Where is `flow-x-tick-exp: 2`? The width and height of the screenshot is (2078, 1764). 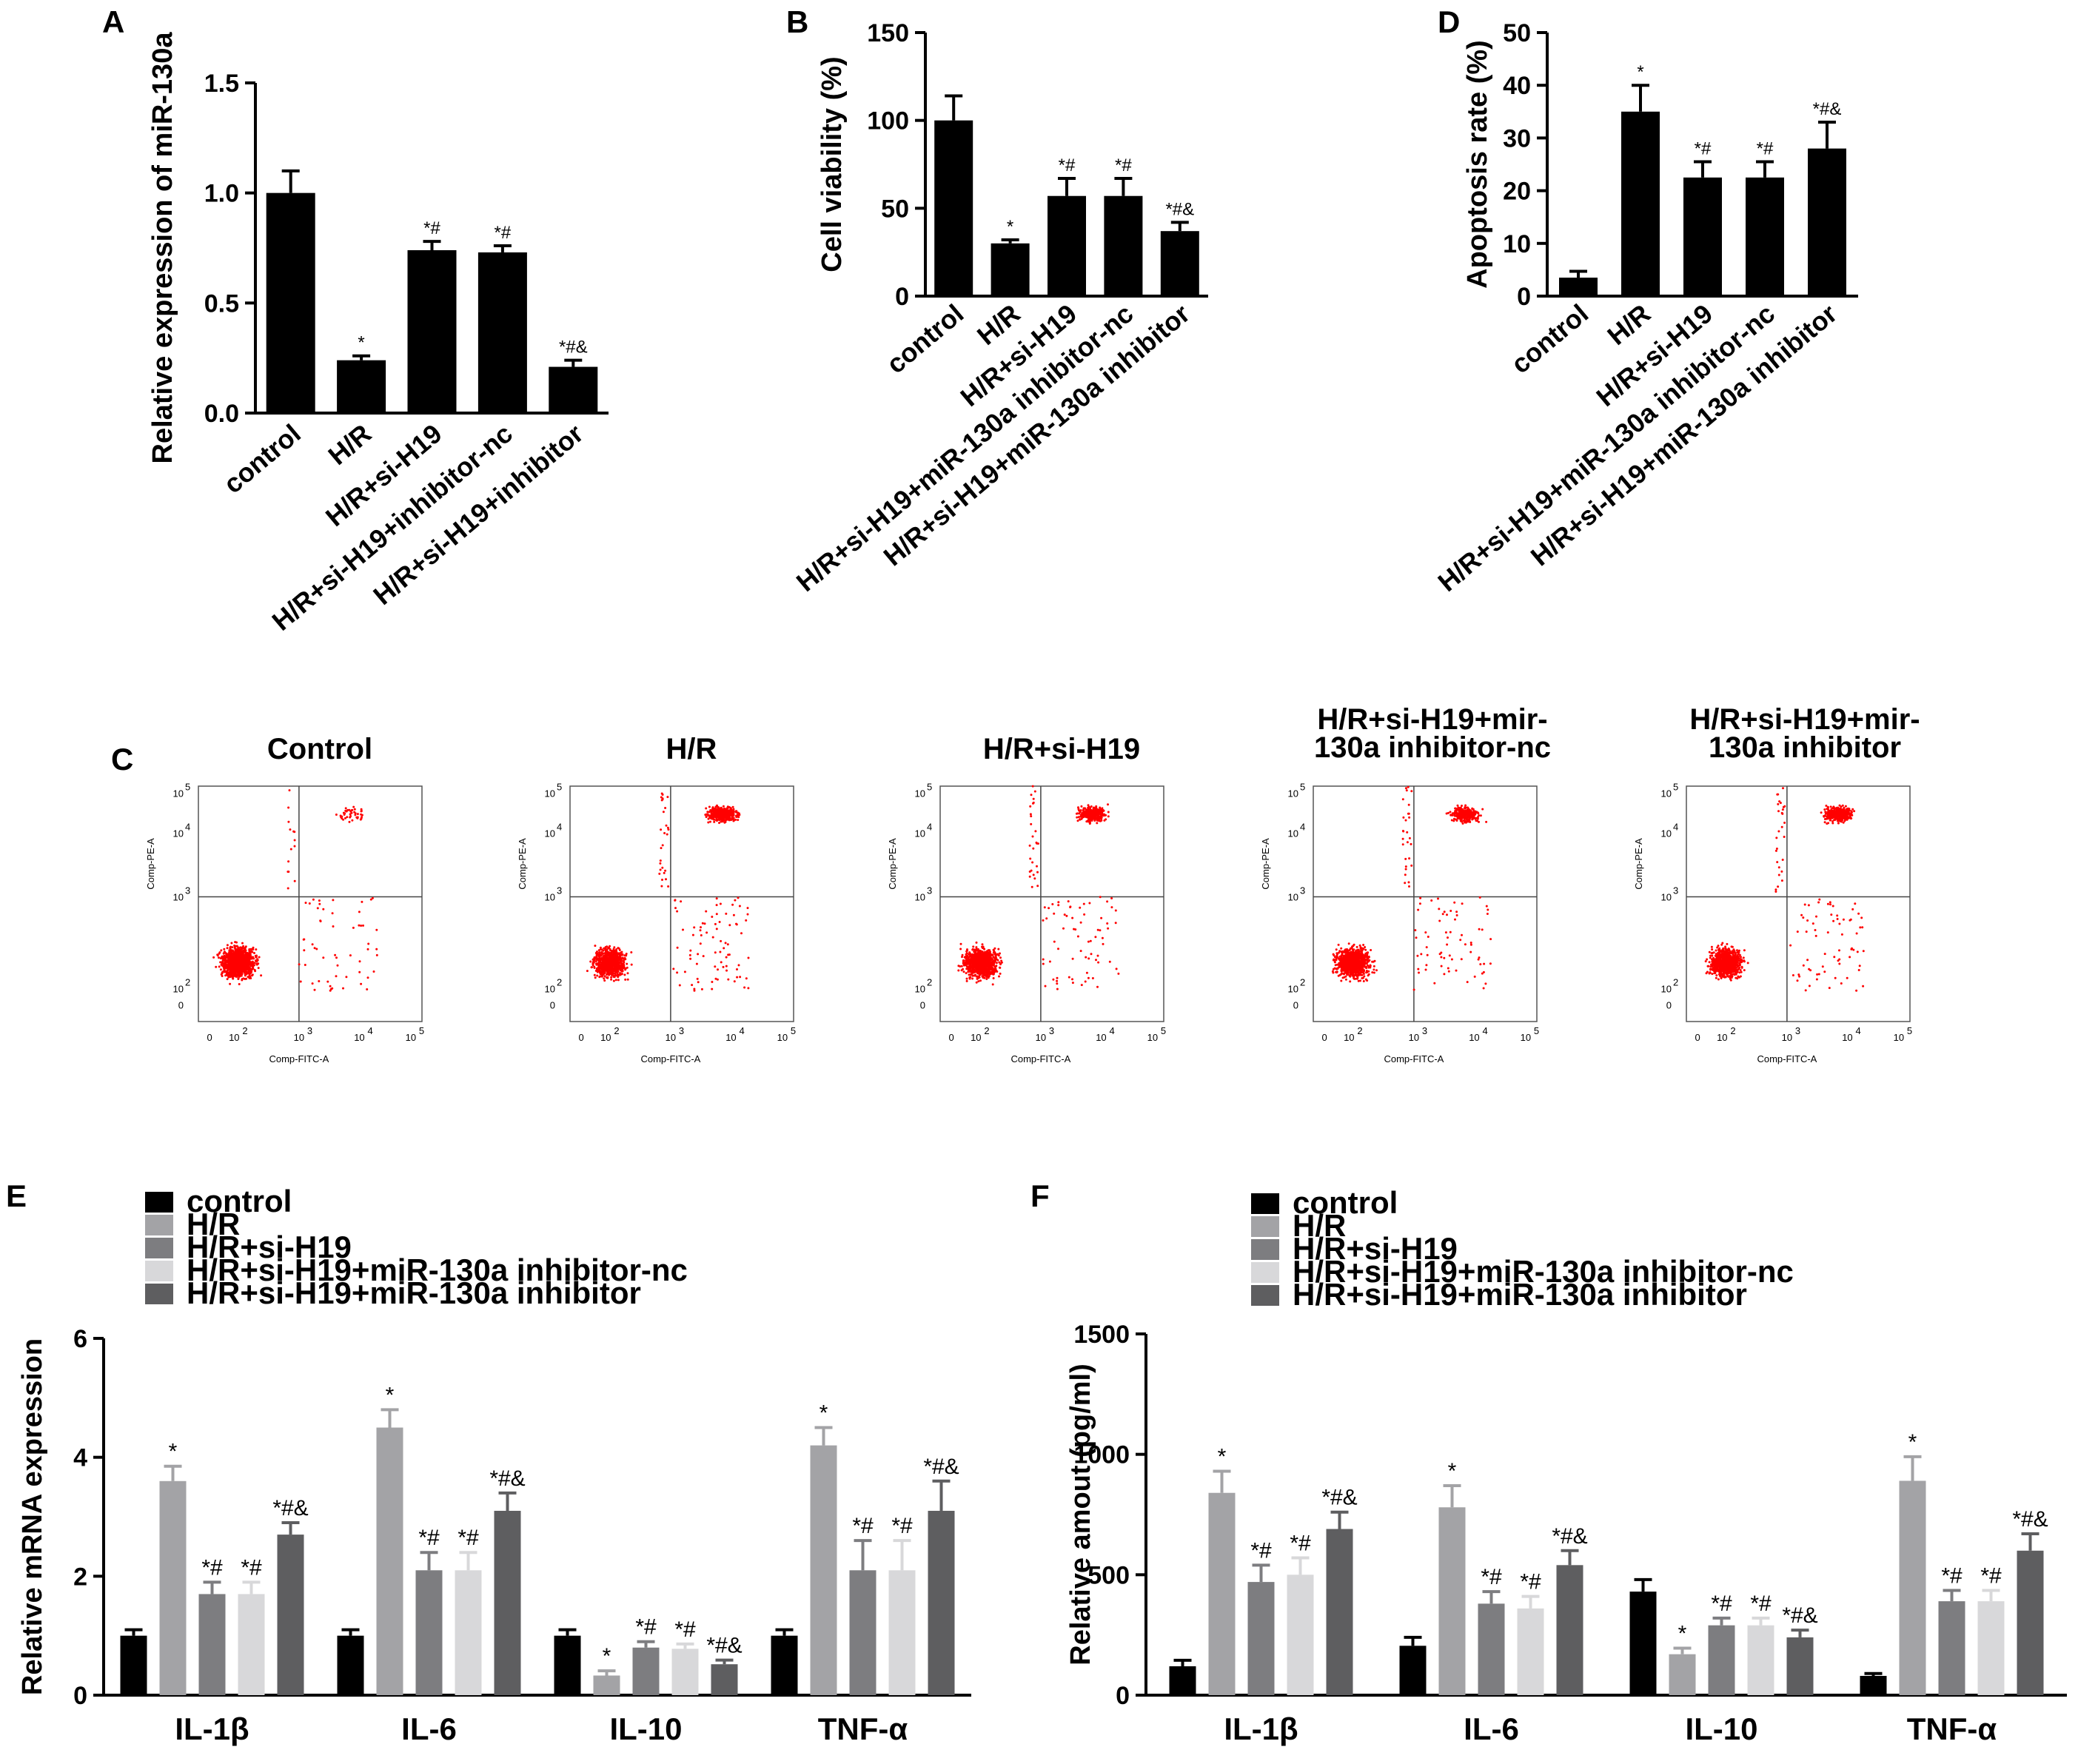
flow-x-tick-exp: 2 is located at coordinates (986, 1030).